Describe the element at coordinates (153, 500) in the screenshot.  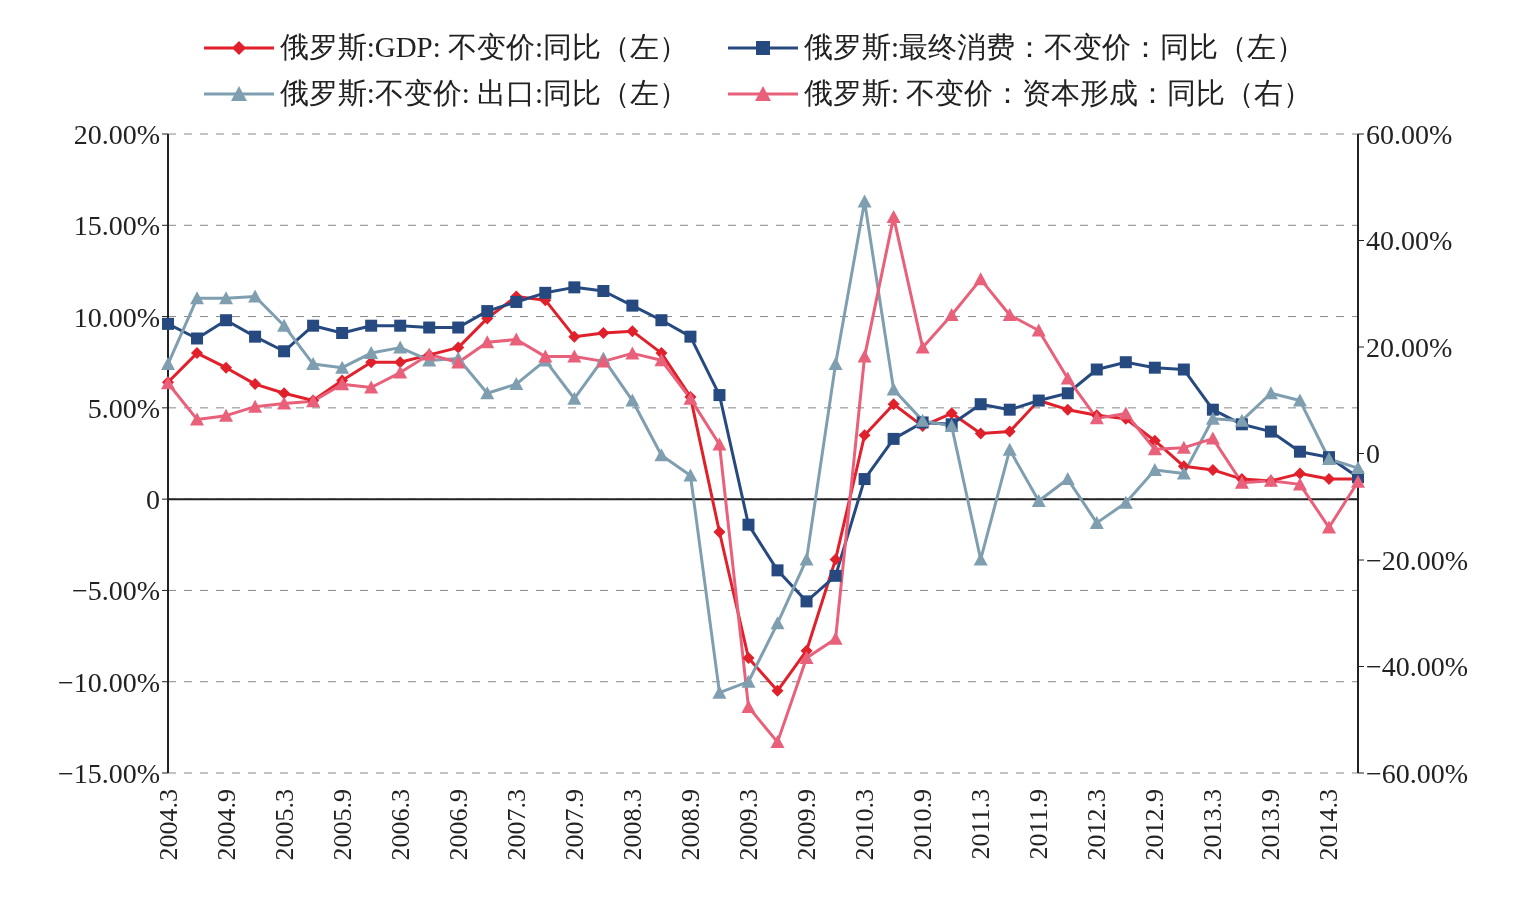
I see `y-tick-label: 0` at that location.